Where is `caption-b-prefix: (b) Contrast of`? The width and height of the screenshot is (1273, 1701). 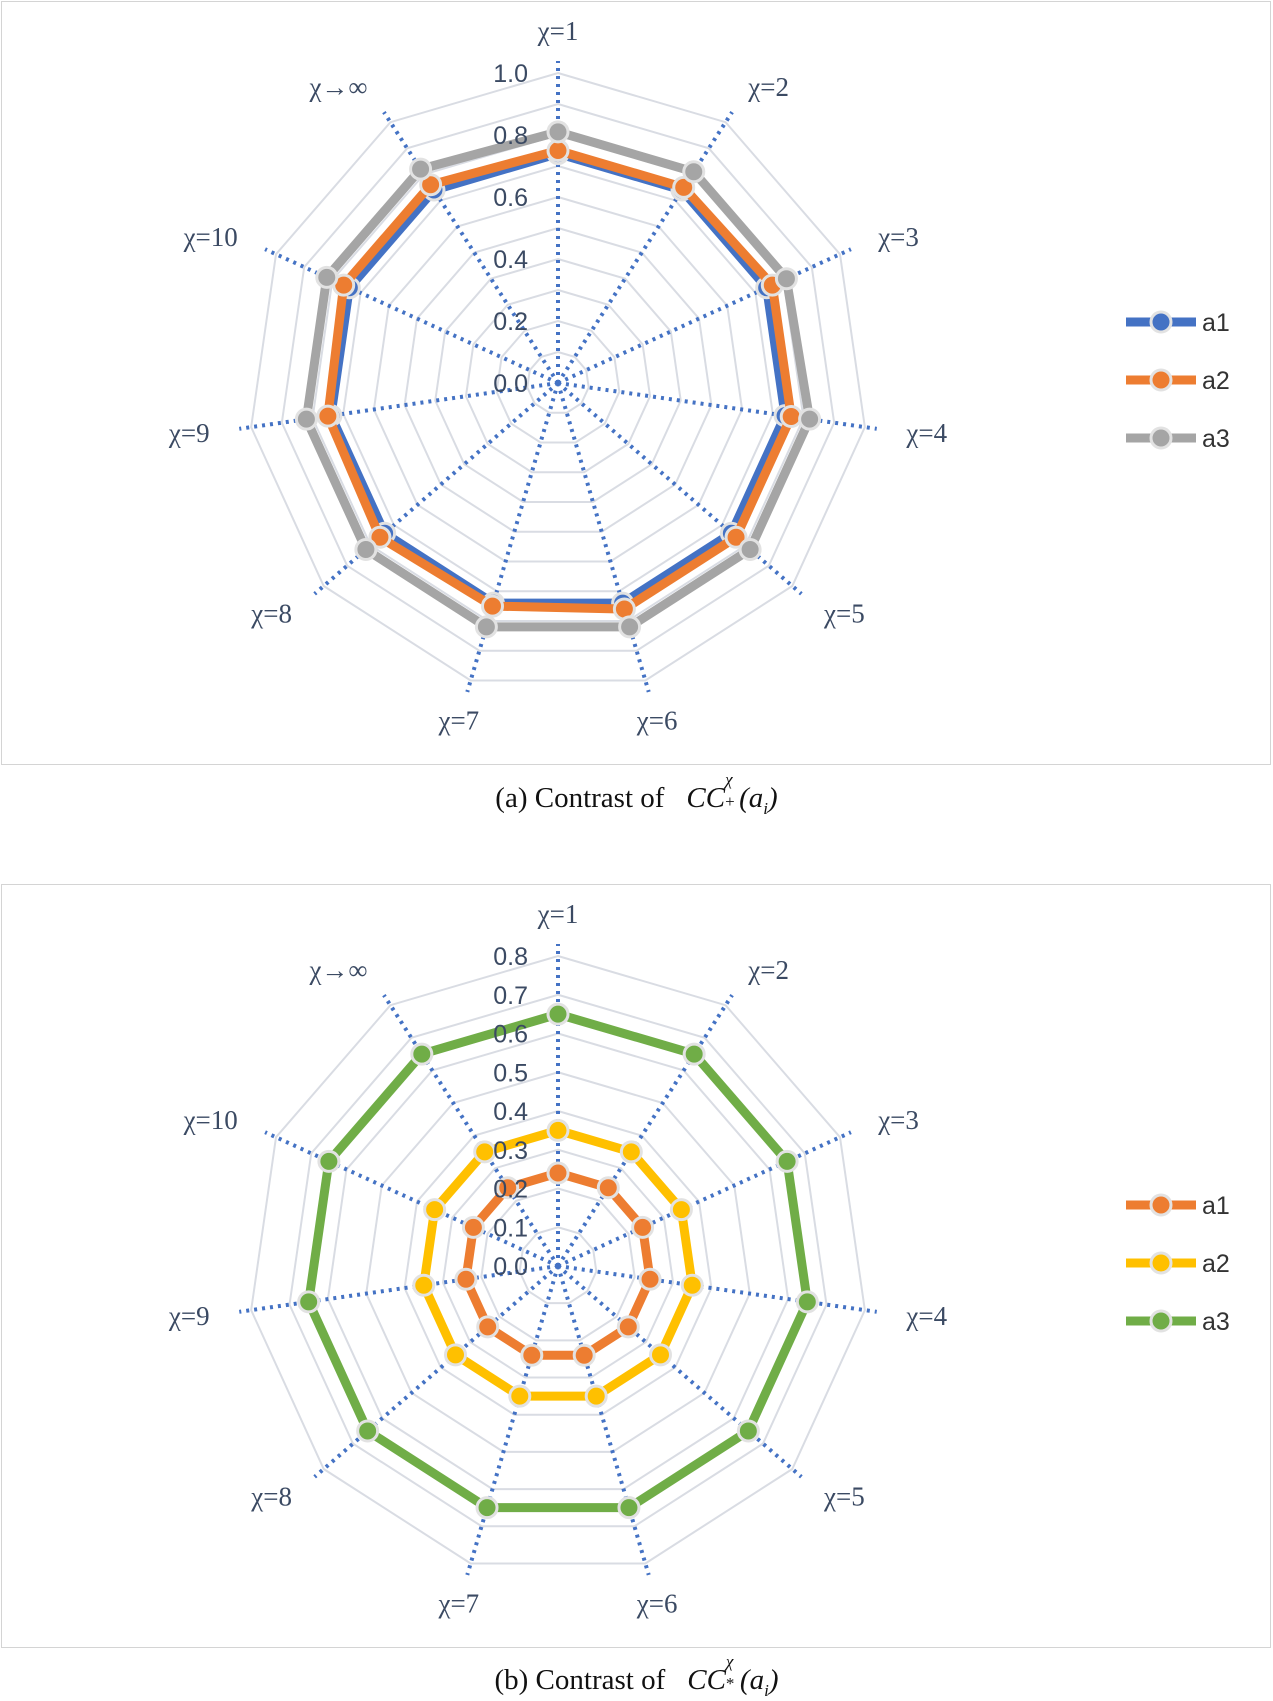
caption-b-prefix: (b) Contrast of is located at coordinates (580, 1680).